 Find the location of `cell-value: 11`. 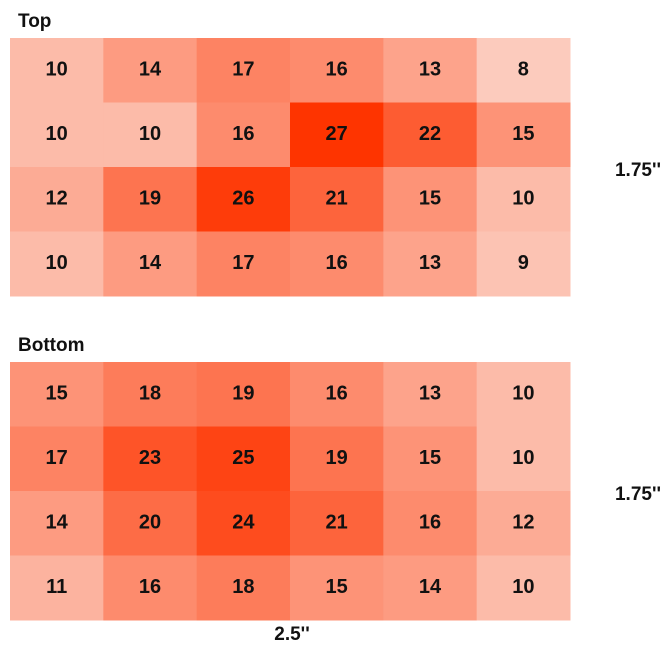

cell-value: 11 is located at coordinates (56, 587).